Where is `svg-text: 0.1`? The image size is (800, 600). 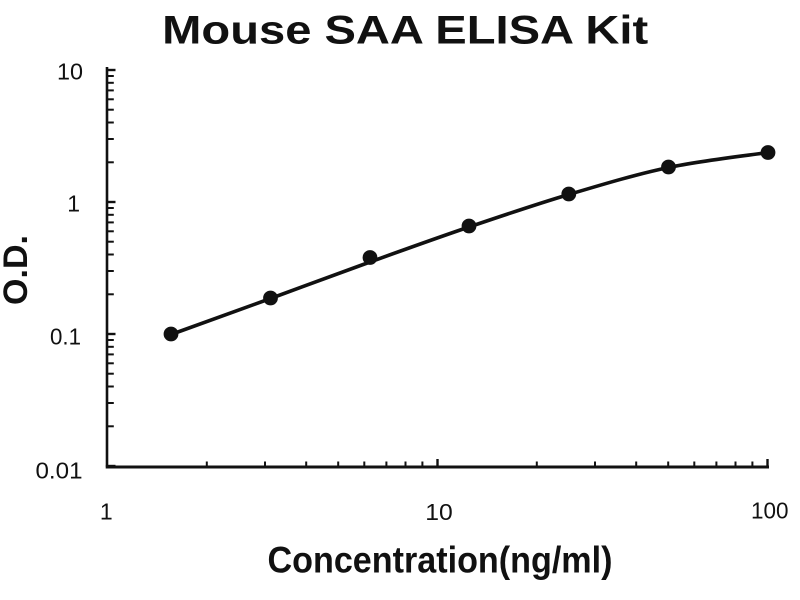
svg-text: 0.1 is located at coordinates (65, 337).